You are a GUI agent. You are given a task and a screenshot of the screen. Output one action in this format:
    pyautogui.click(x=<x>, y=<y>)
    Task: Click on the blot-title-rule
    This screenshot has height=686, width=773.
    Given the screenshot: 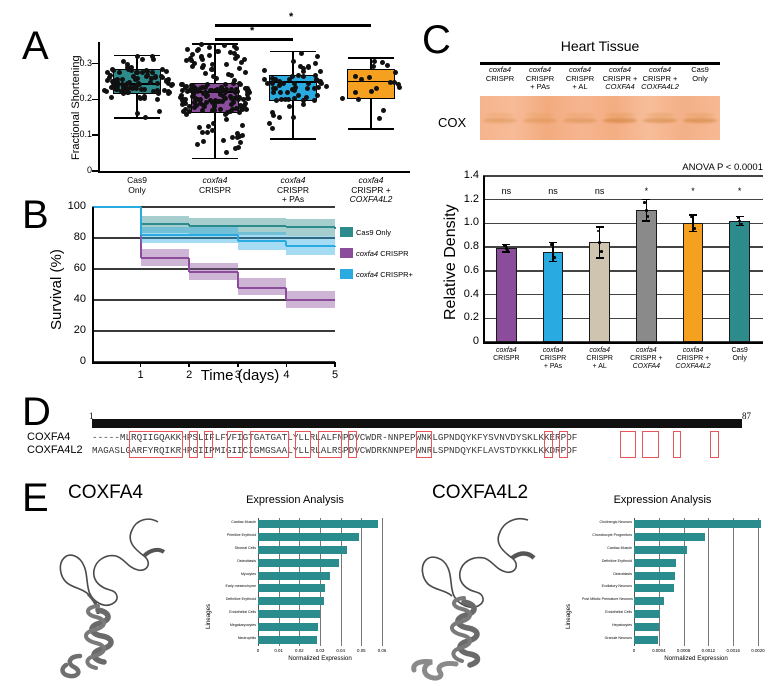 What is the action you would take?
    pyautogui.click(x=600, y=63)
    